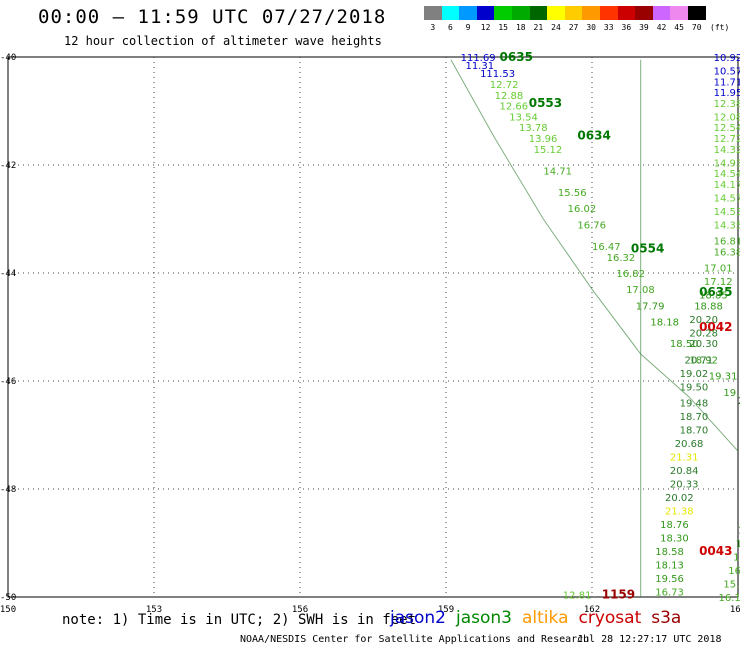 The image size is (740, 650). What do you see at coordinates (739, 401) in the screenshot?
I see `wave-height-label: 20` at bounding box center [739, 401].